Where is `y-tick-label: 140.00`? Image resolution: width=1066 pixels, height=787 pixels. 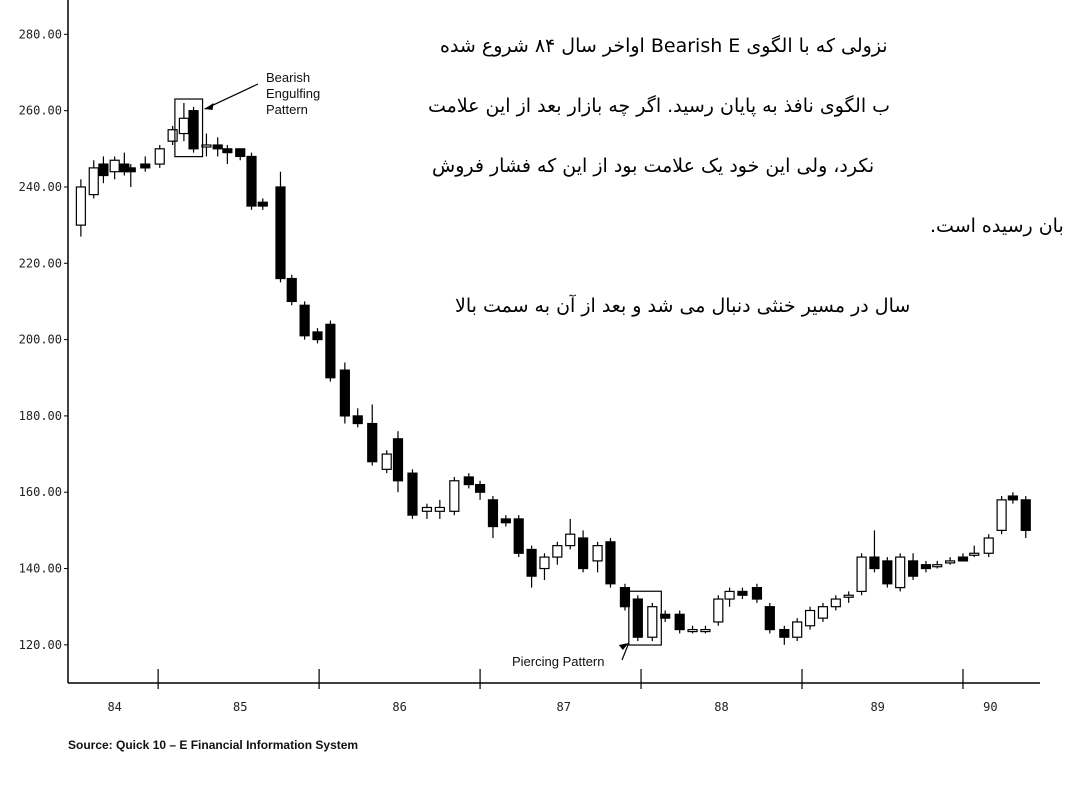
y-tick-label: 140.00 is located at coordinates (40, 569).